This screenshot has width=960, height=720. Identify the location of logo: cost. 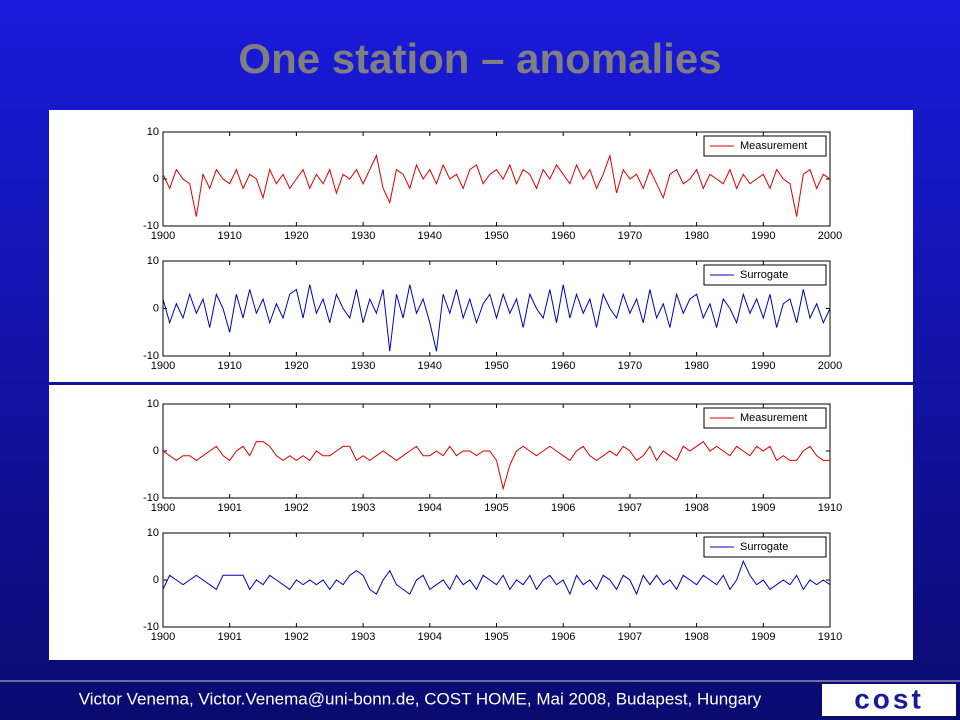
(889, 698).